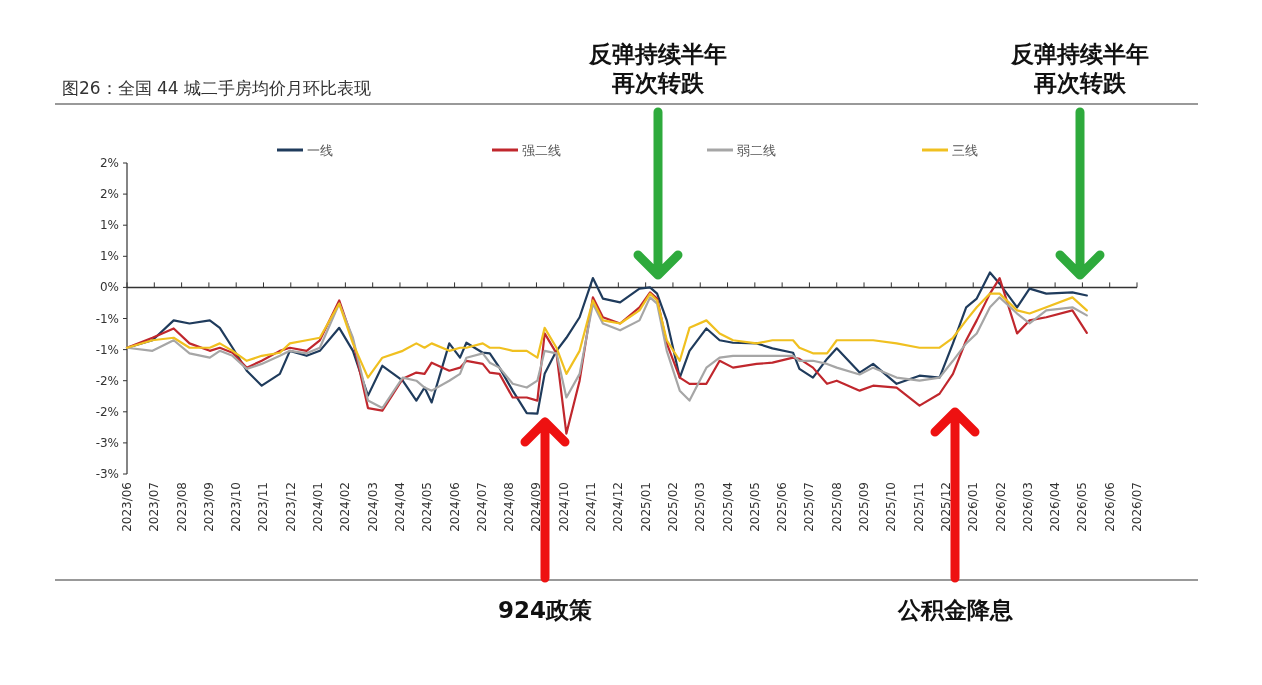  What do you see at coordinates (973, 507) in the screenshot?
I see `x-tick-label: 2026/01` at bounding box center [973, 507].